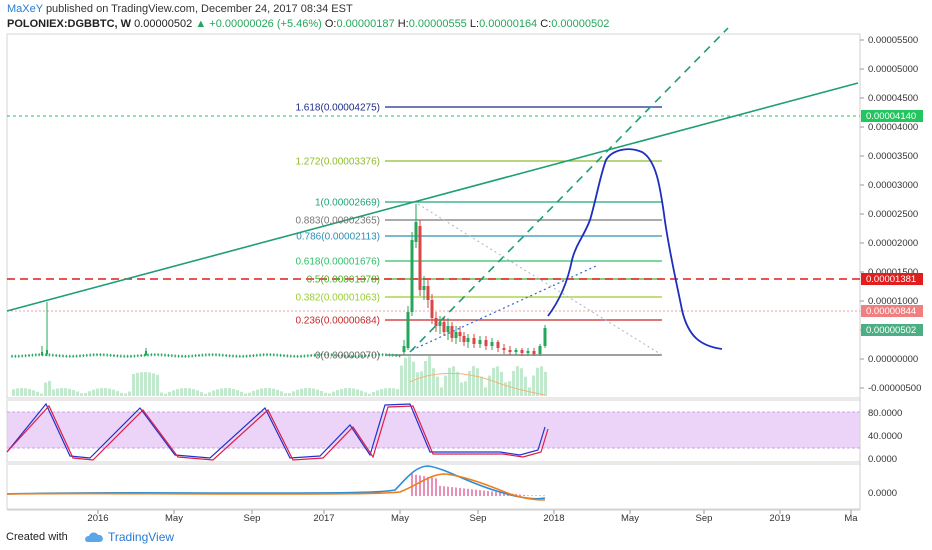  Describe the element at coordinates (894, 388) in the screenshot. I see `price-tick-label: -0.00000500` at that location.